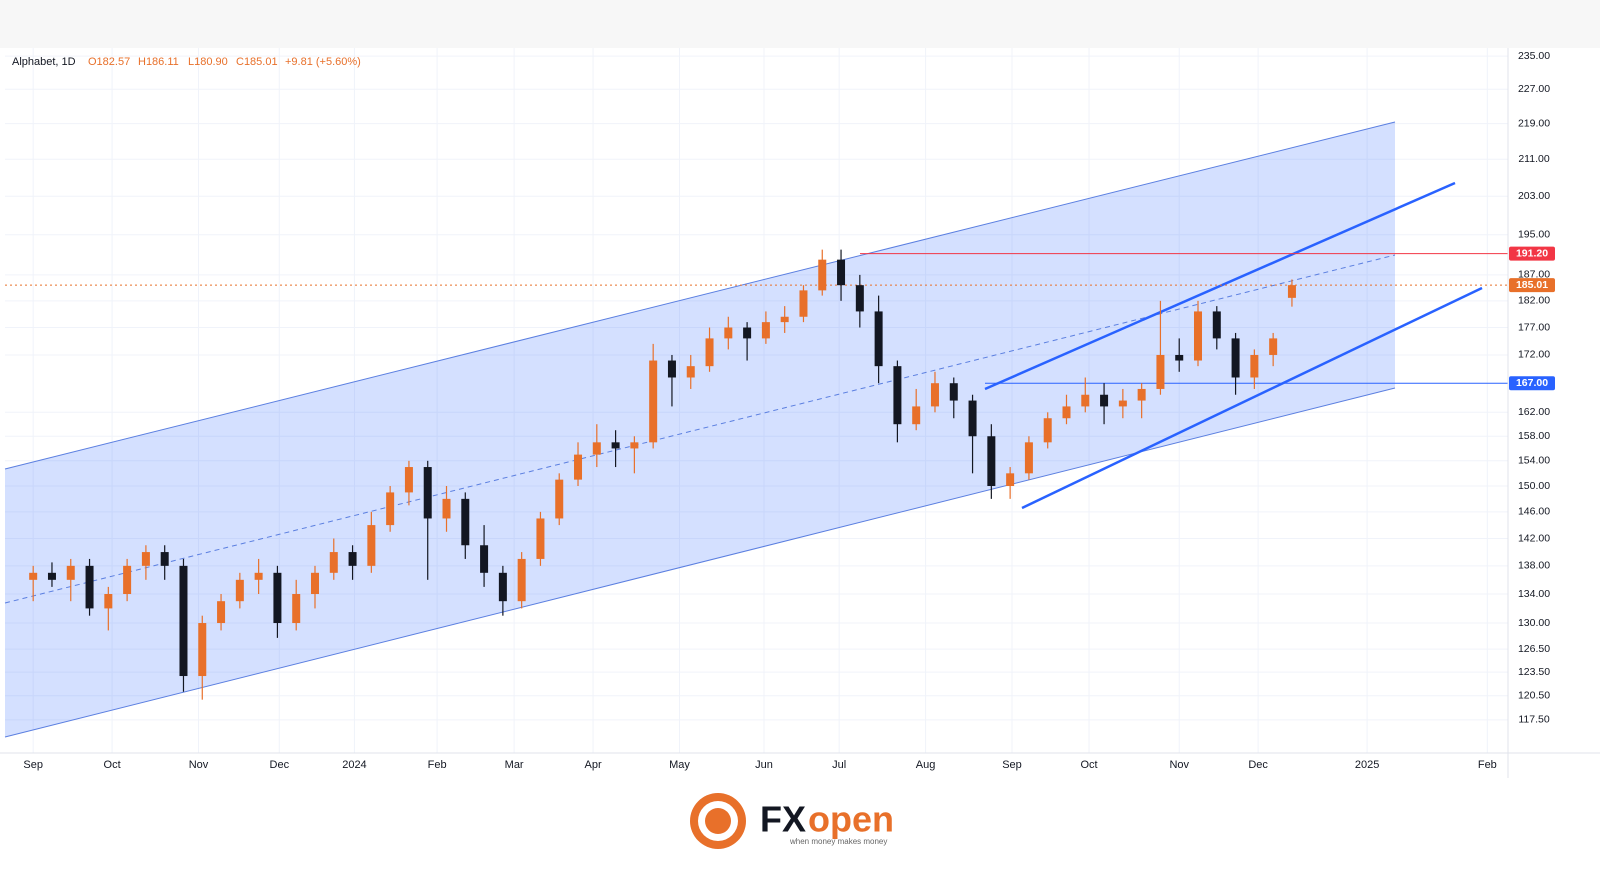 Image resolution: width=1600 pixels, height=884 pixels. Describe the element at coordinates (514, 765) in the screenshot. I see `x-tick-label: Mar` at that location.